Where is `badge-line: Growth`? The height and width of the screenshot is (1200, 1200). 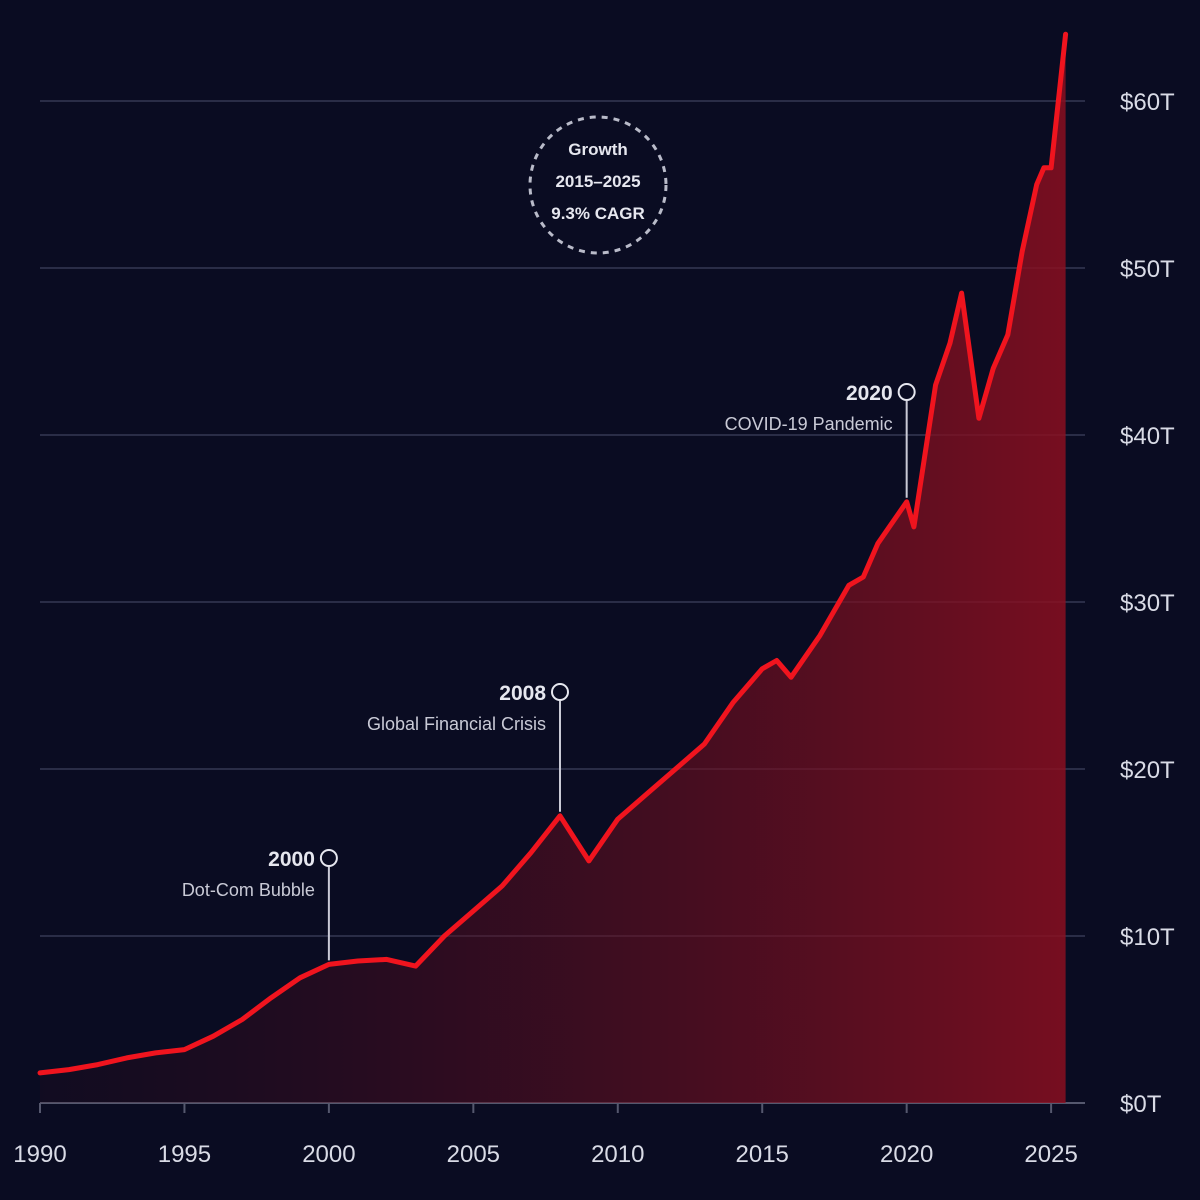
badge-line: Growth is located at coordinates (598, 149).